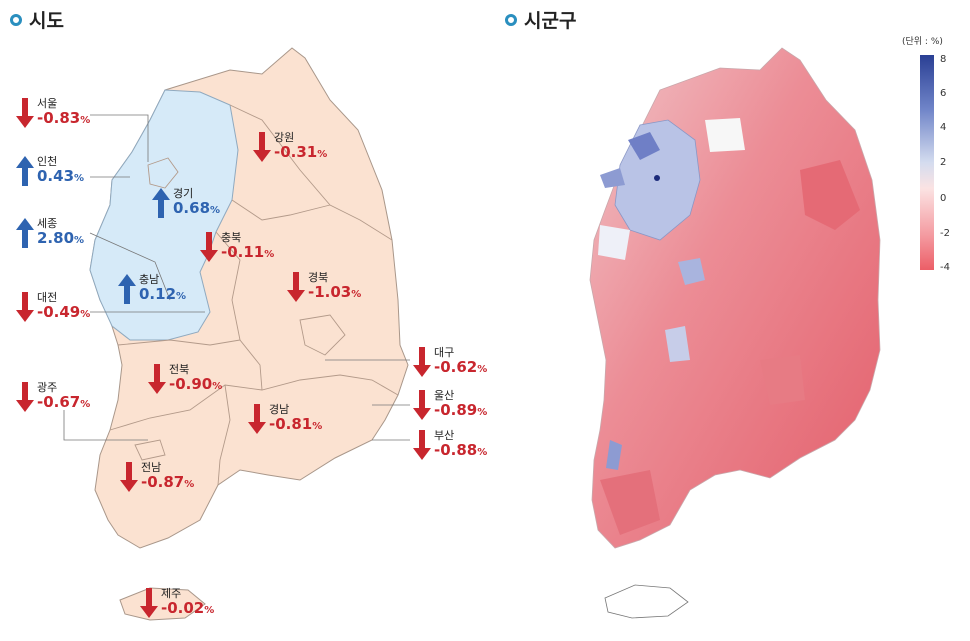 This screenshot has width=970, height=641. What do you see at coordinates (444, 435) in the screenshot?
I see `region-name: 부산` at bounding box center [444, 435].